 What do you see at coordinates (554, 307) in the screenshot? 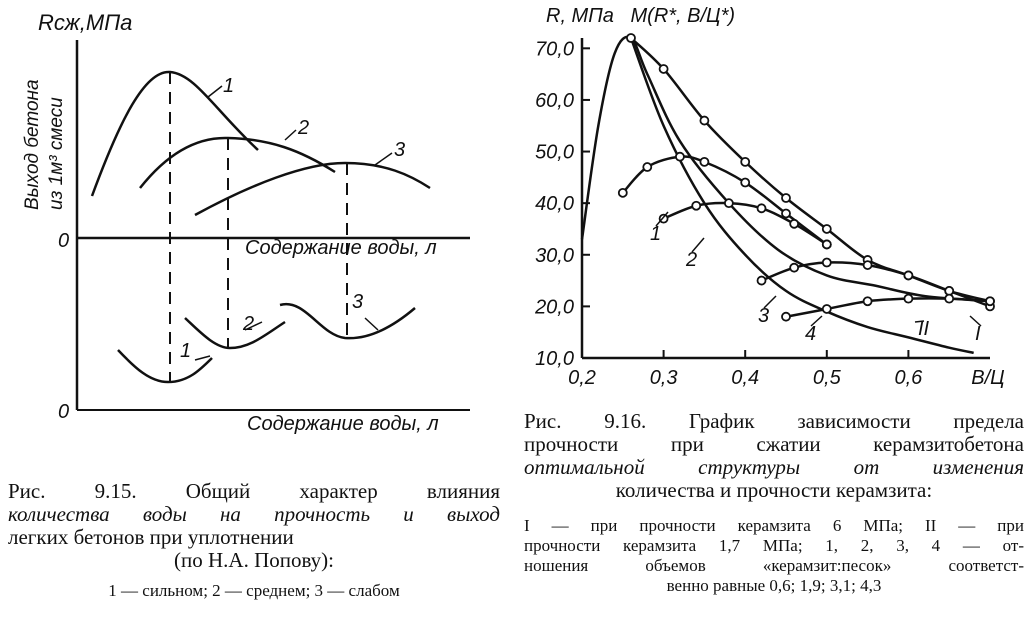
I see `y-tick-label: 20,0` at bounding box center [554, 307].